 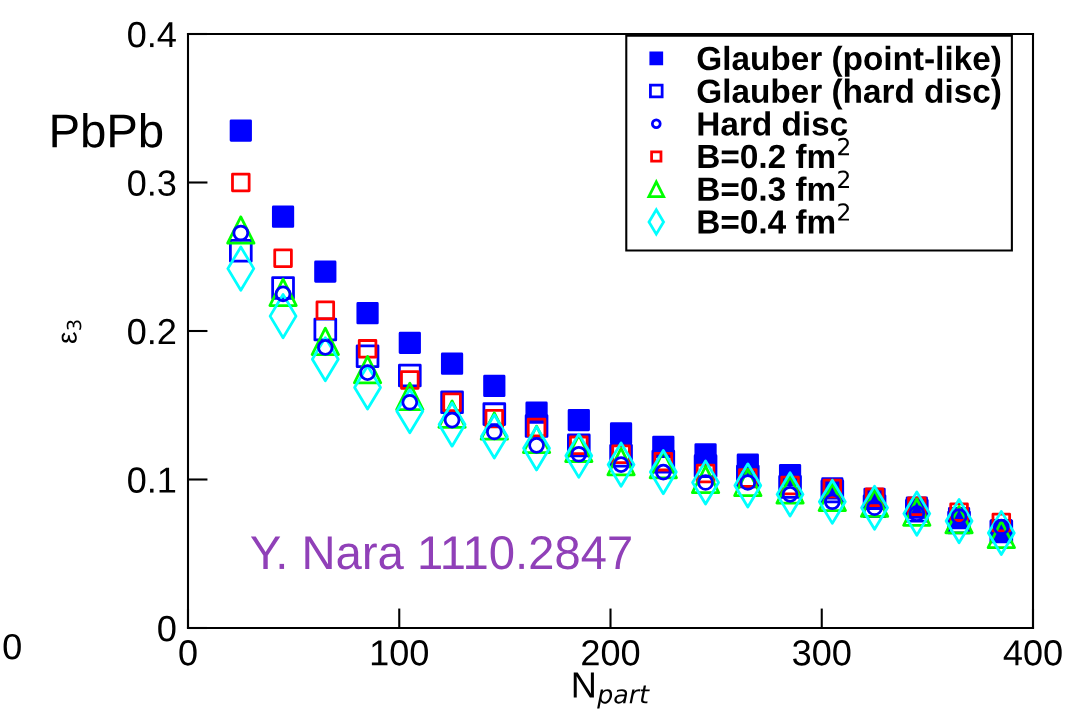 What do you see at coordinates (399, 653) in the screenshot?
I see `x-tick-label: 100` at bounding box center [399, 653].